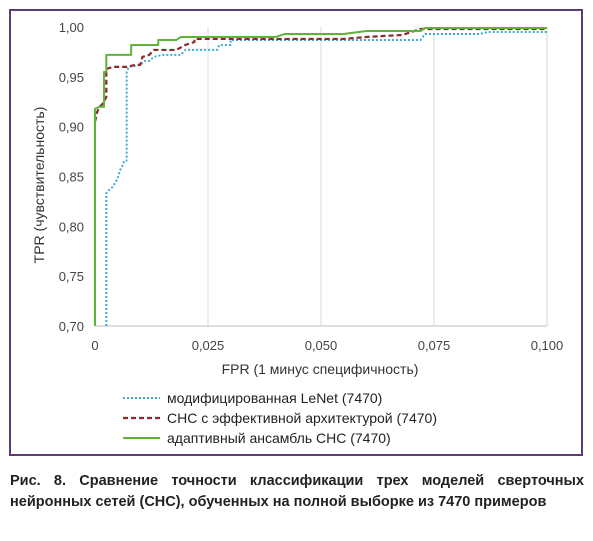  I want to click on y-tick-label: 0,85, so click(71, 177).